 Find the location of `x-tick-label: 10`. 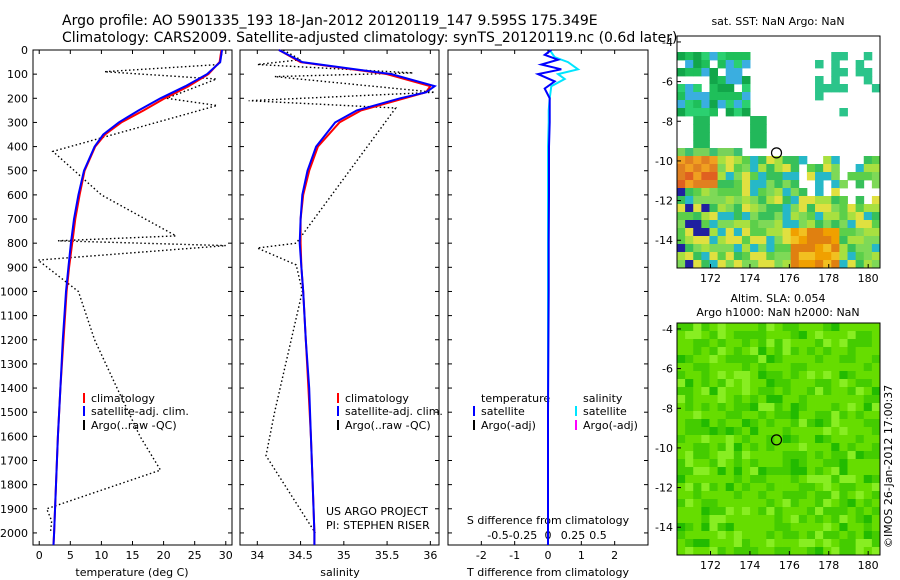

x-tick-label: 10 is located at coordinates (101, 555).